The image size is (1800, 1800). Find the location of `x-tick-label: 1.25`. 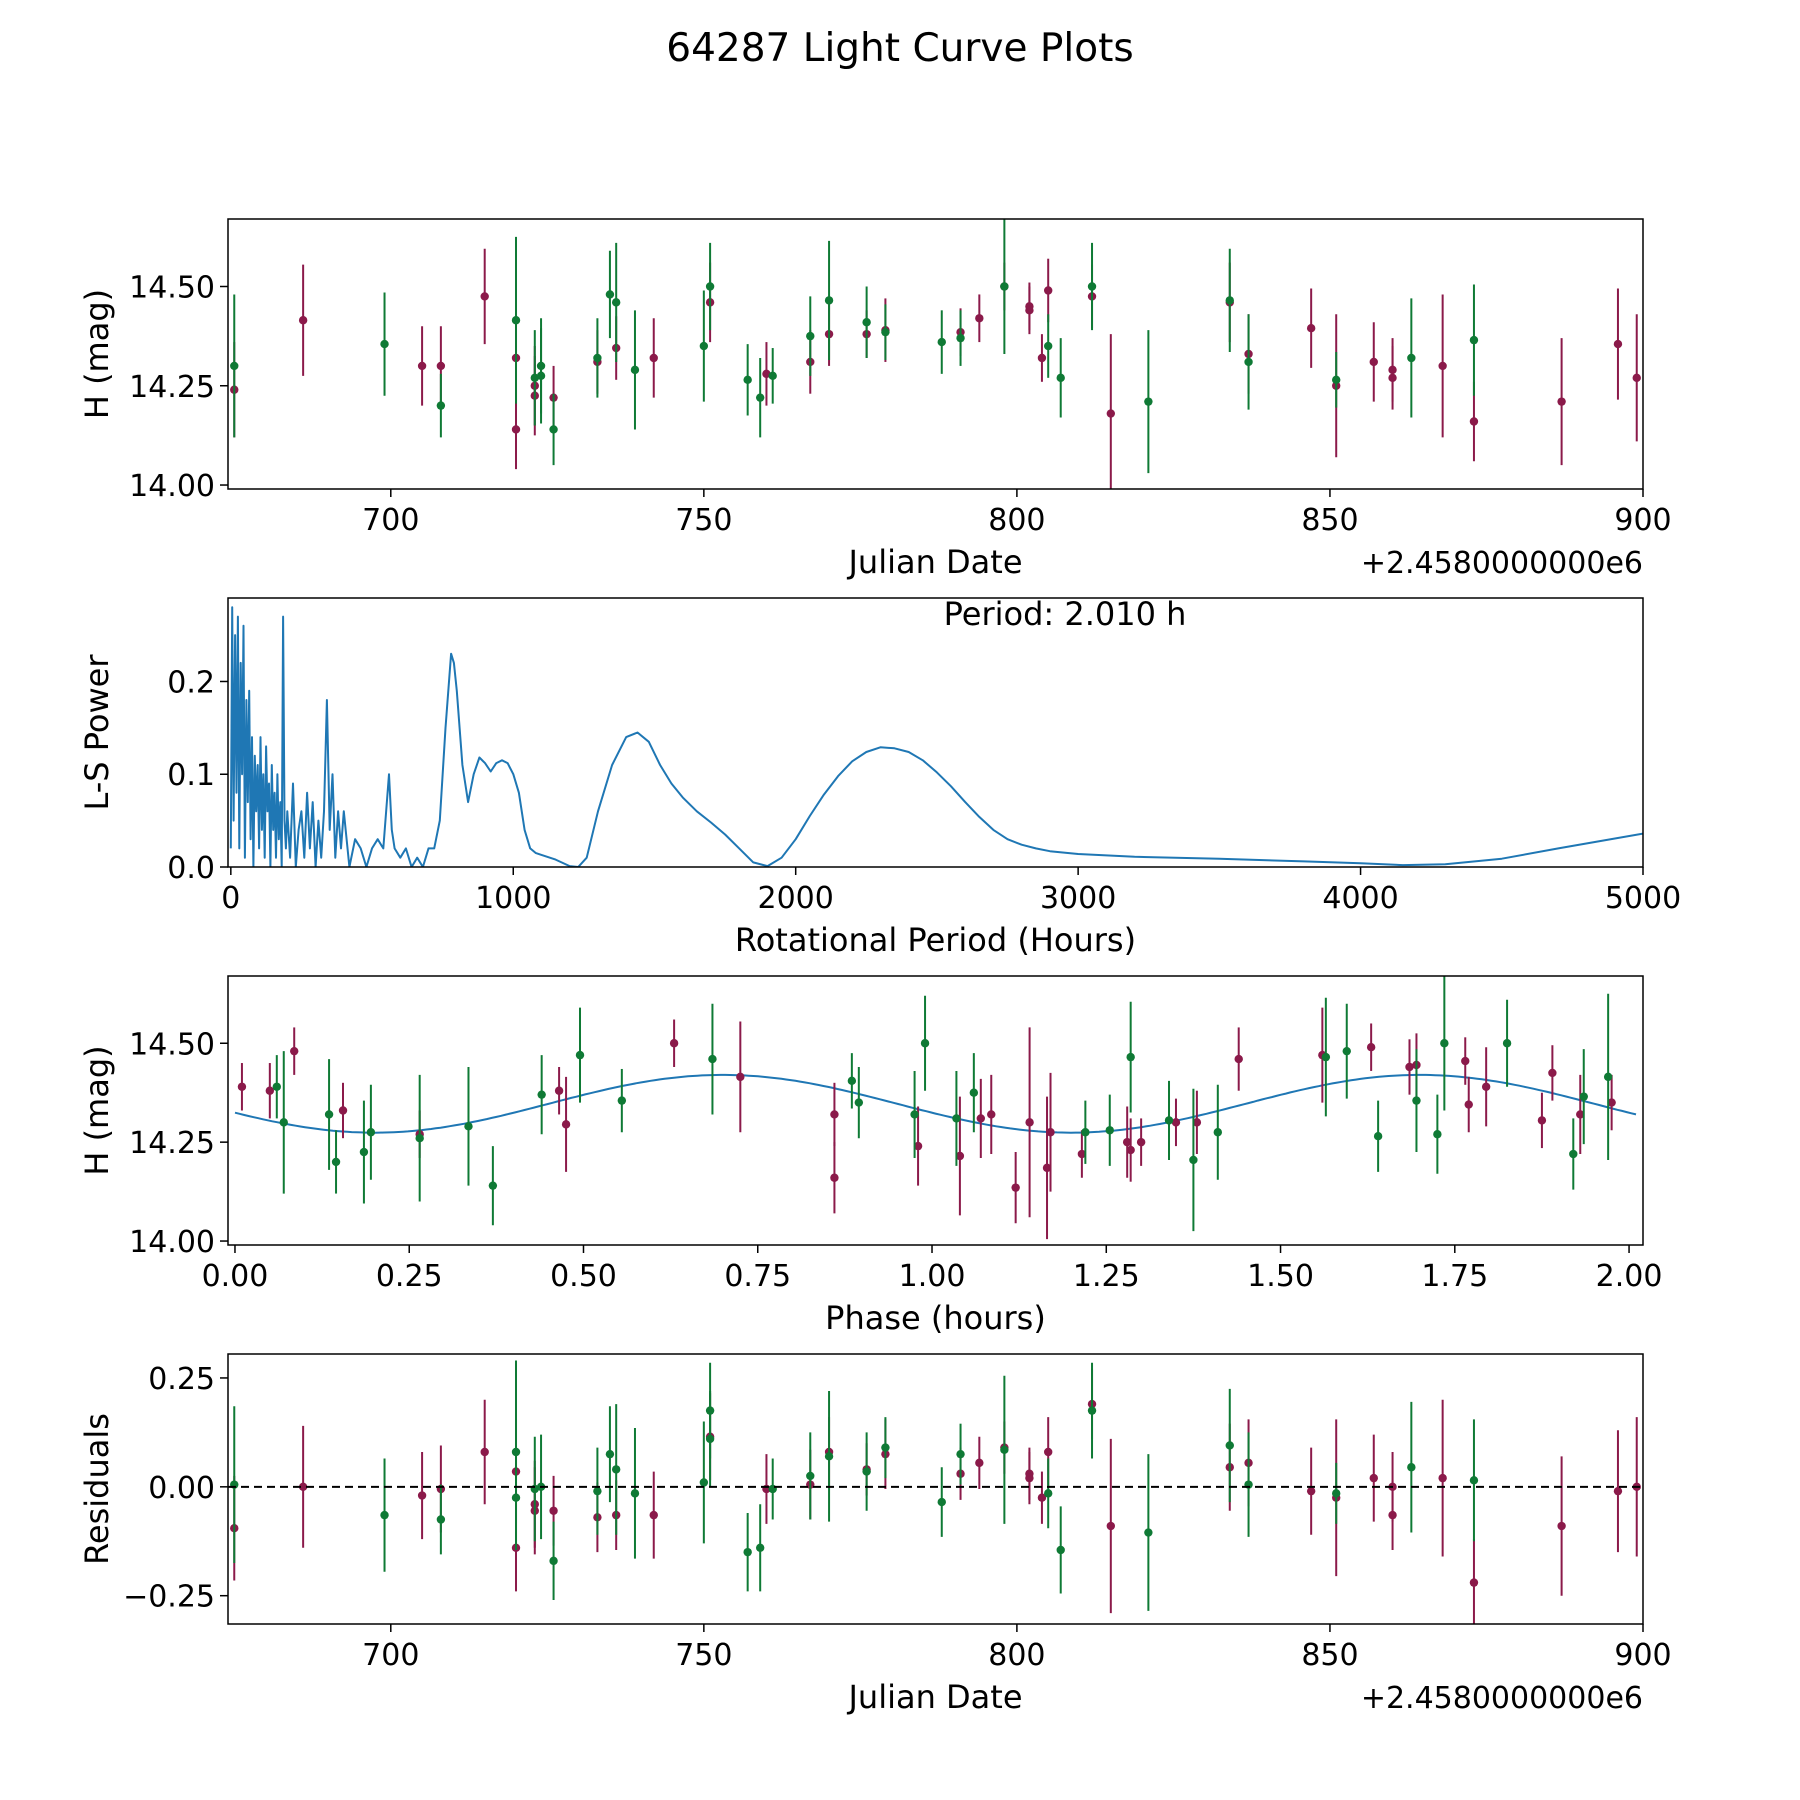

x-tick-label: 1.25 is located at coordinates (1106, 1276).